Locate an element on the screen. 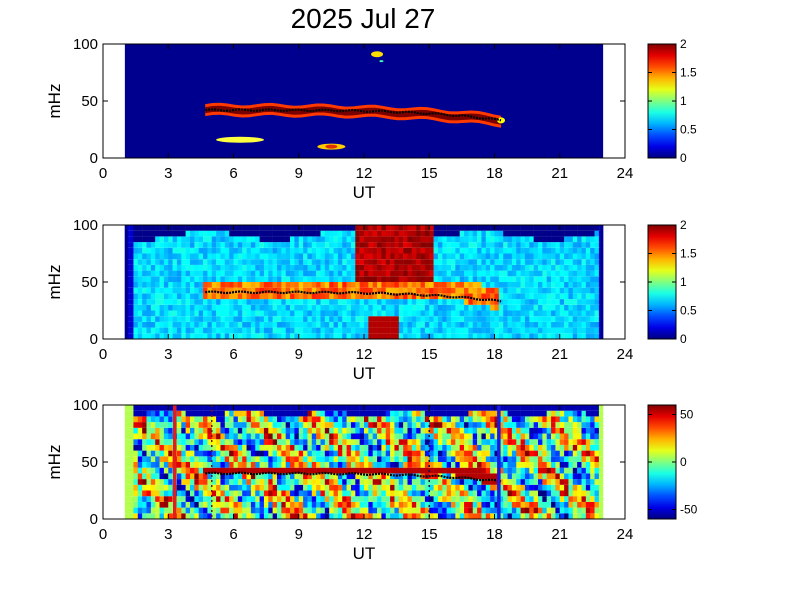 Image resolution: width=801 pixels, height=600 pixels. chart-title: 2025 Jul 27 is located at coordinates (363, 18).